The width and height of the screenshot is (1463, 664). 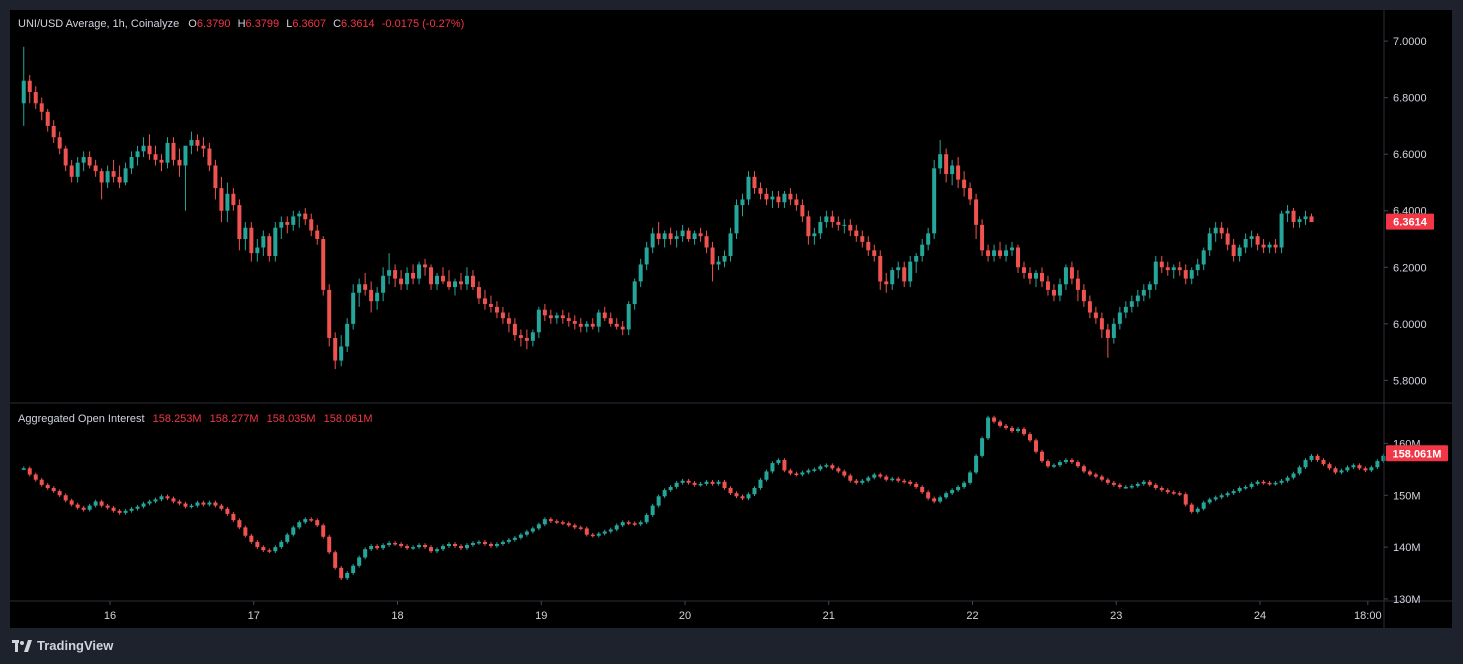 What do you see at coordinates (1410, 99) in the screenshot?
I see `price-tick-label: 6.8000` at bounding box center [1410, 99].